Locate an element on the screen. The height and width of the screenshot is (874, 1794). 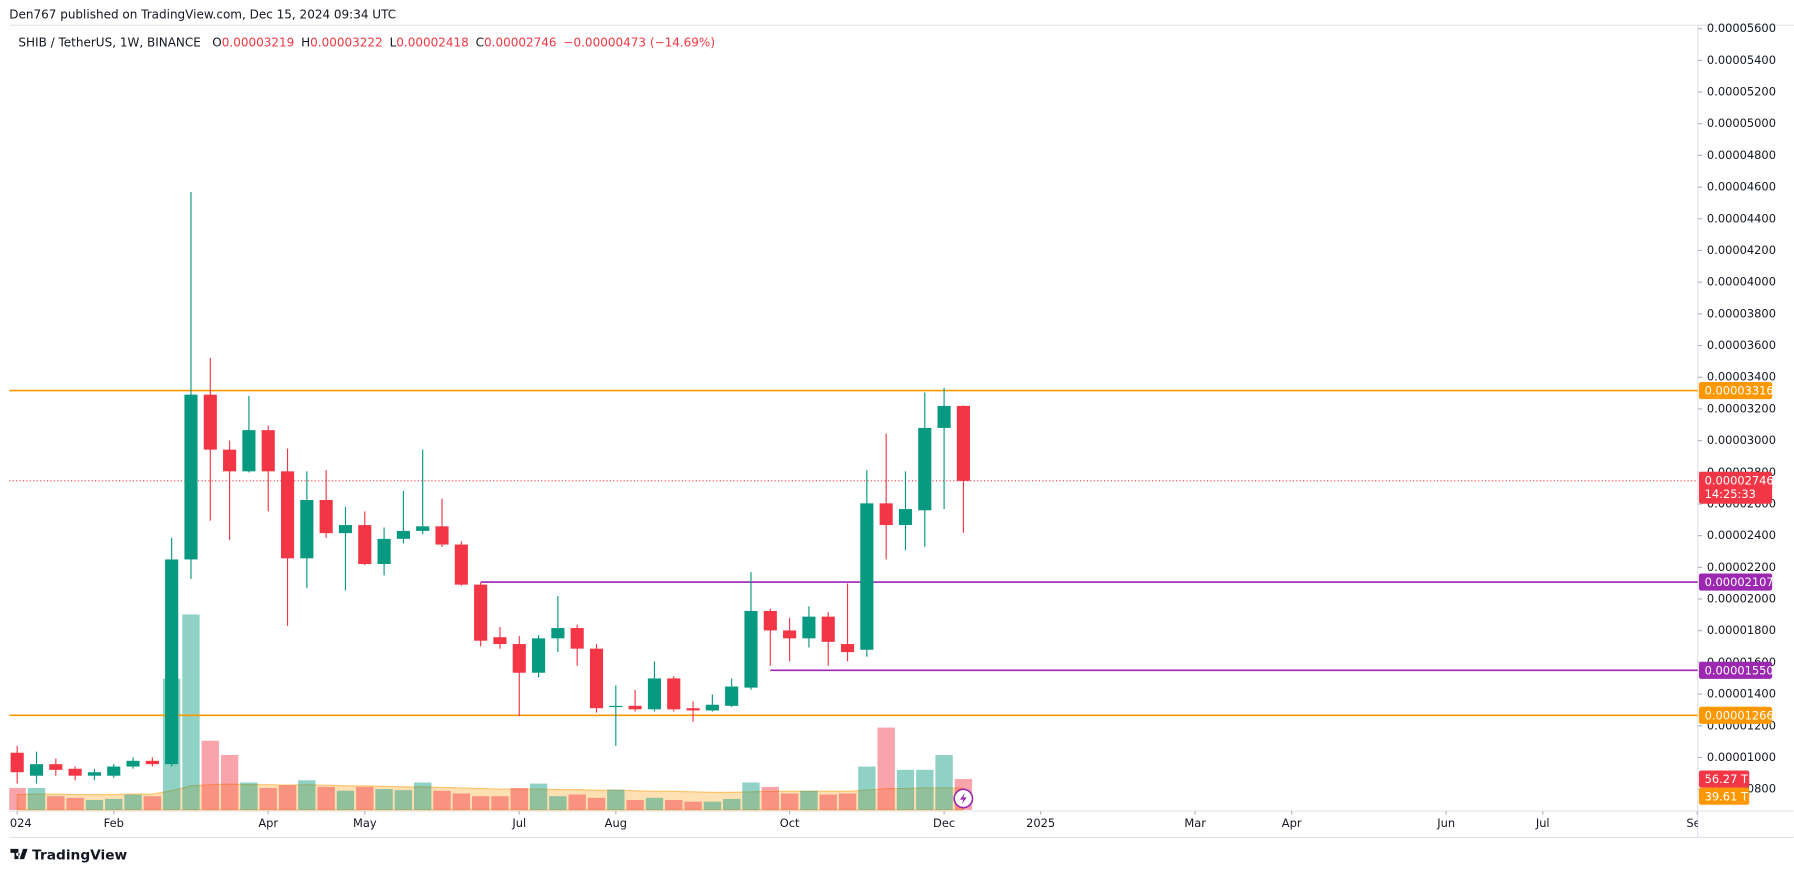
volume-ma-area is located at coordinates (490, 797).